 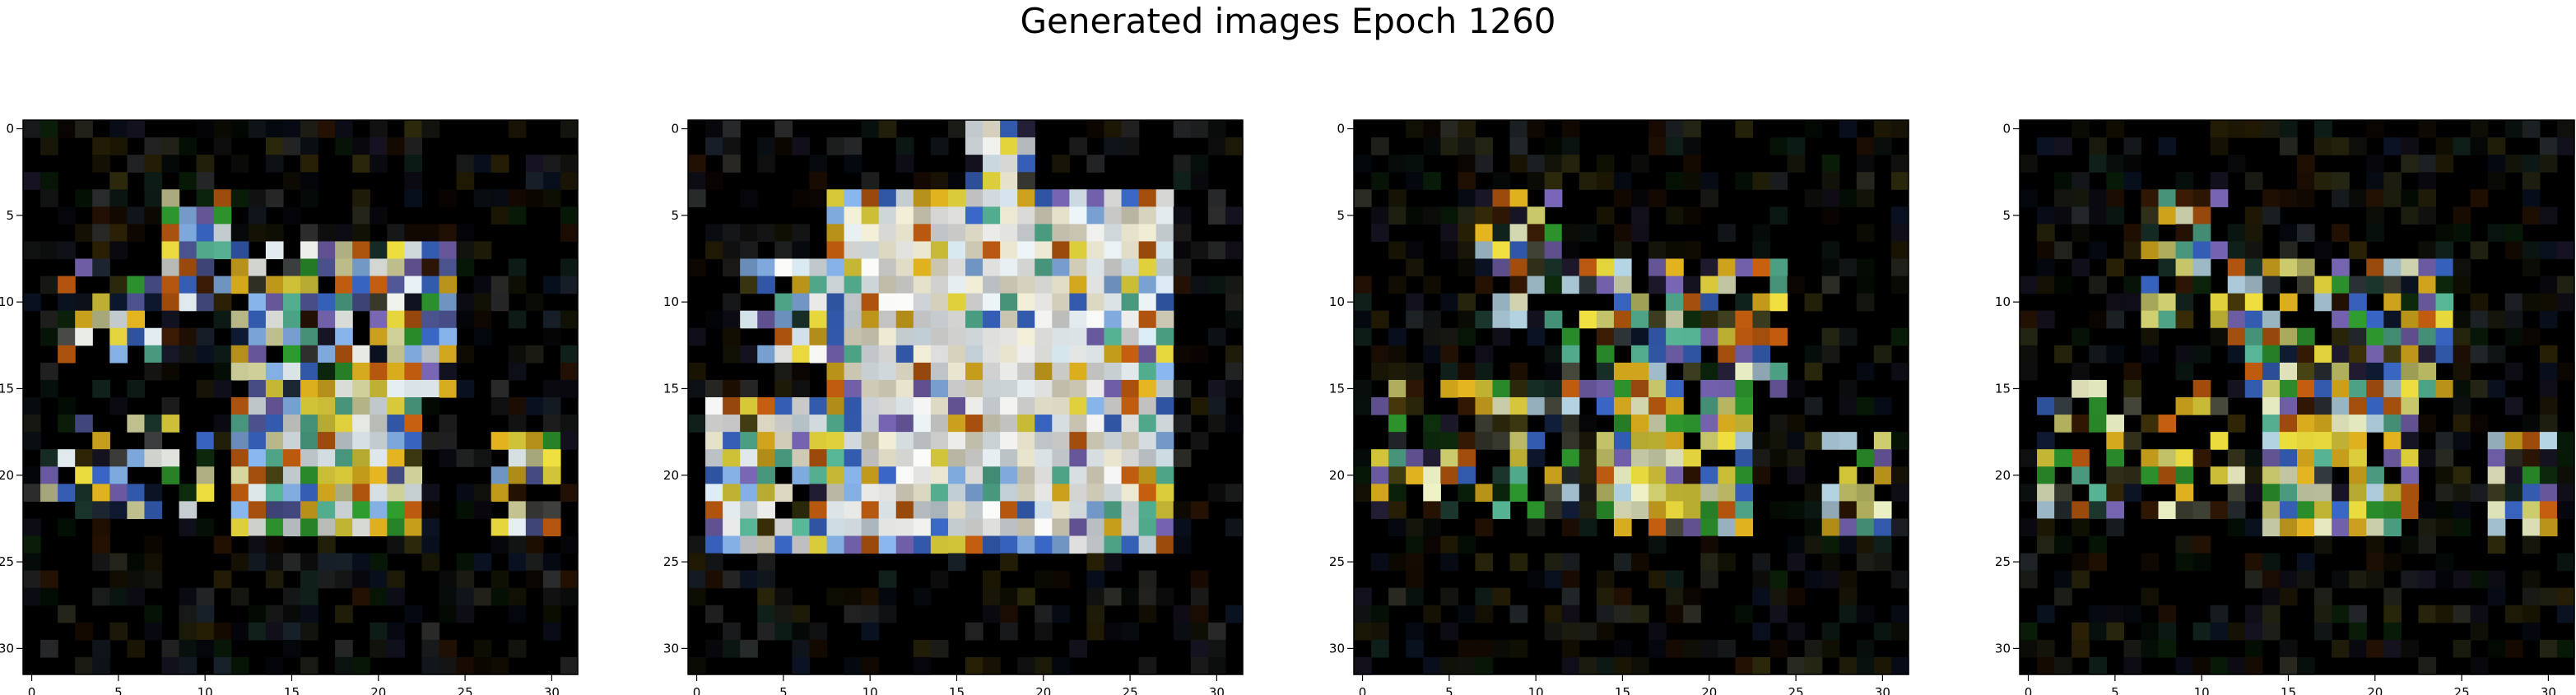 What do you see at coordinates (119, 690) in the screenshot?
I see `x-tick-label: 5` at bounding box center [119, 690].